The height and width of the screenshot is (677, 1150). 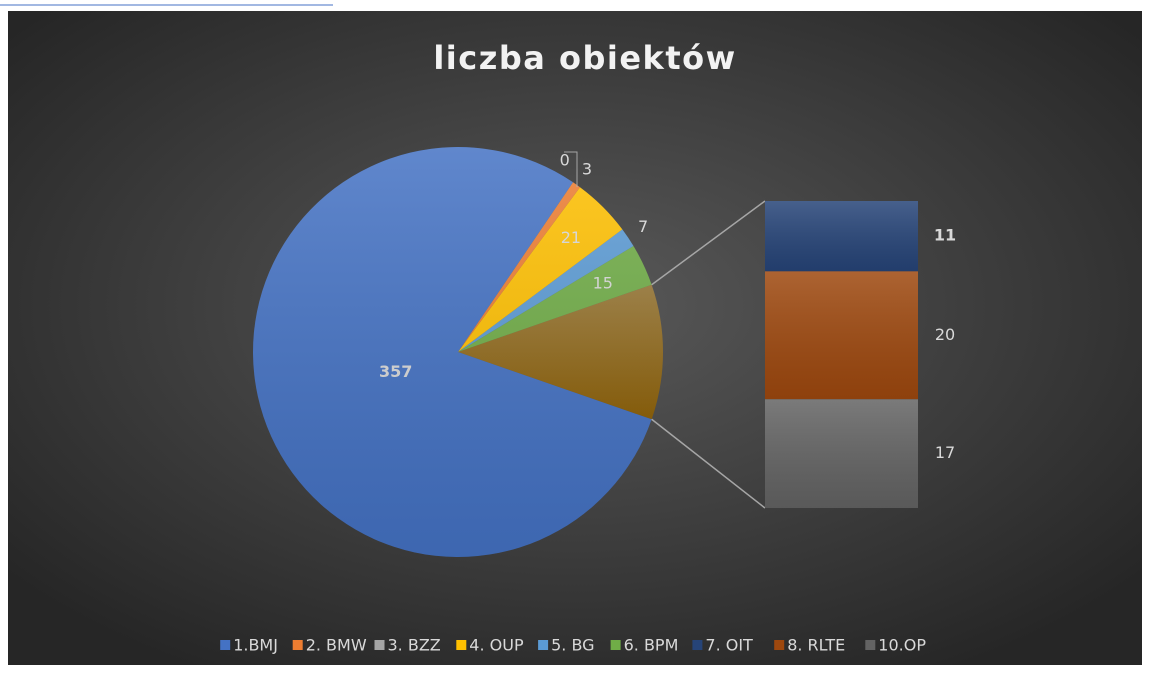 What do you see at coordinates (336, 645) in the screenshot?
I see `legend-label: 2. BMW` at bounding box center [336, 645].